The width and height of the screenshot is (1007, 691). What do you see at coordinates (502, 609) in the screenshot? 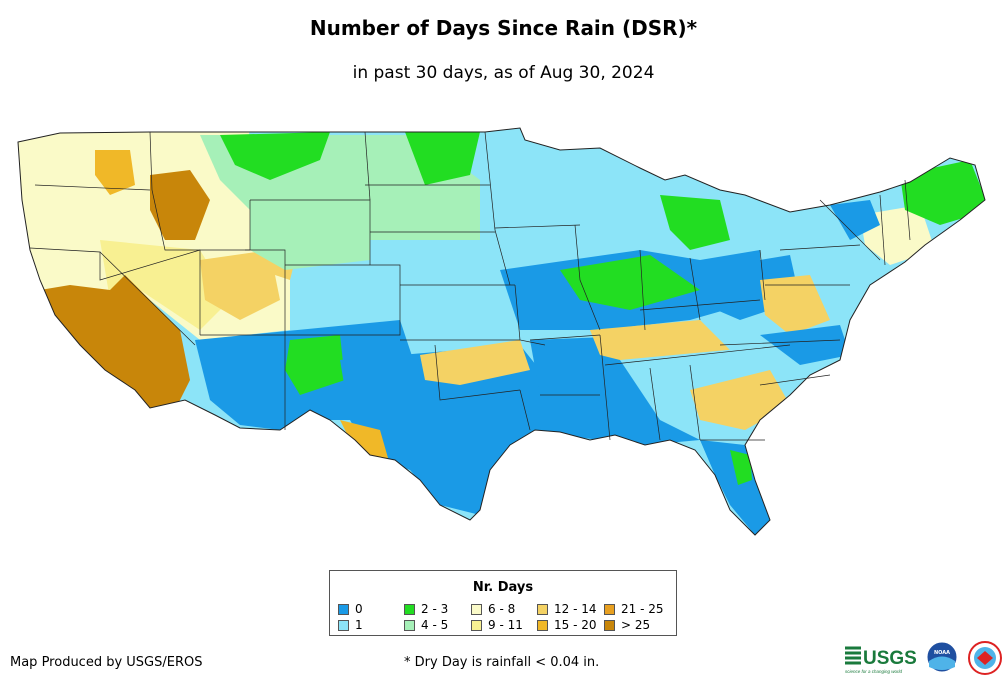
I see `legend-label: 6 - 8` at bounding box center [502, 609].